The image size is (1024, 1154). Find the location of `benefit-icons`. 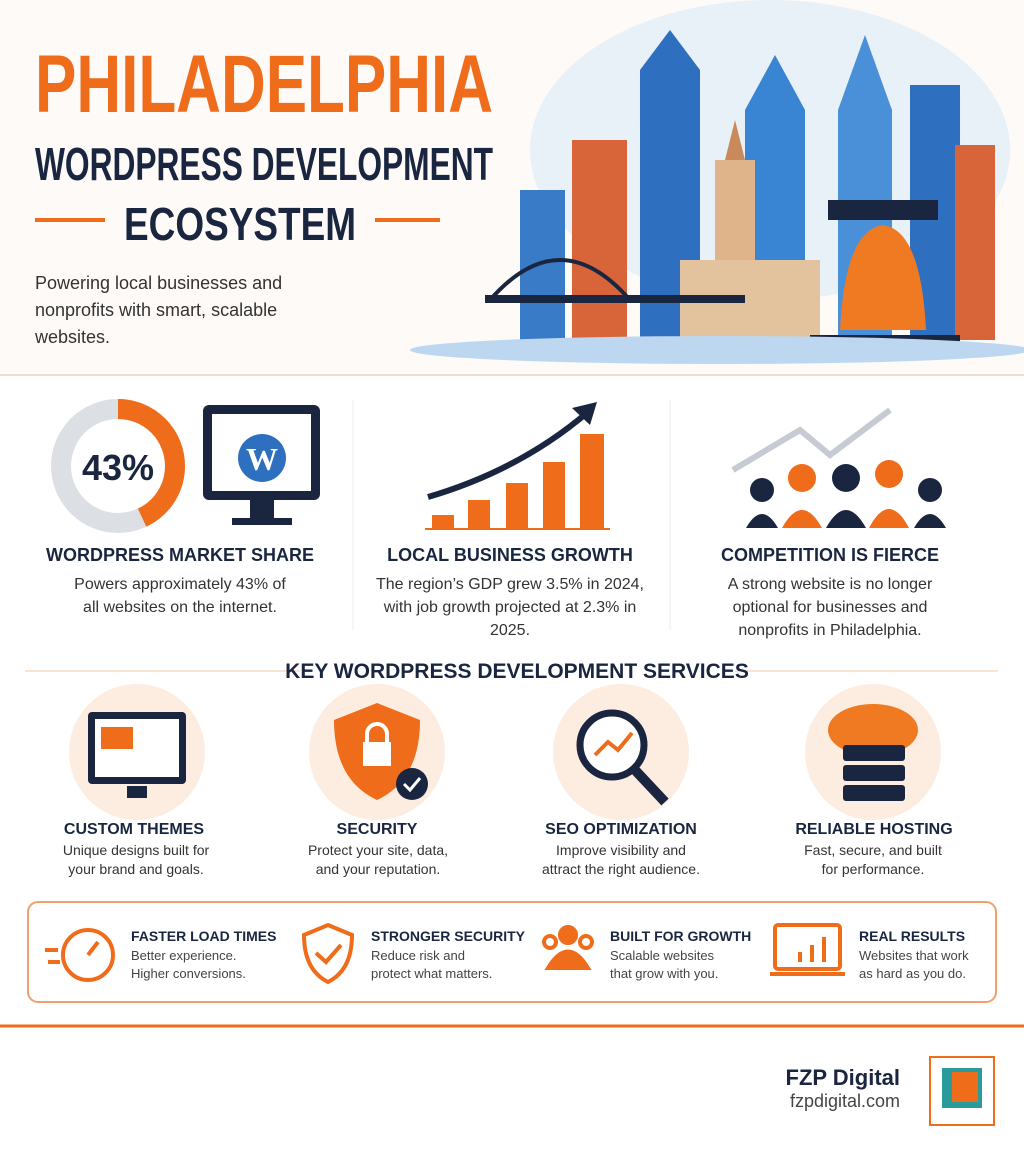

benefit-icons is located at coordinates (445, 953).